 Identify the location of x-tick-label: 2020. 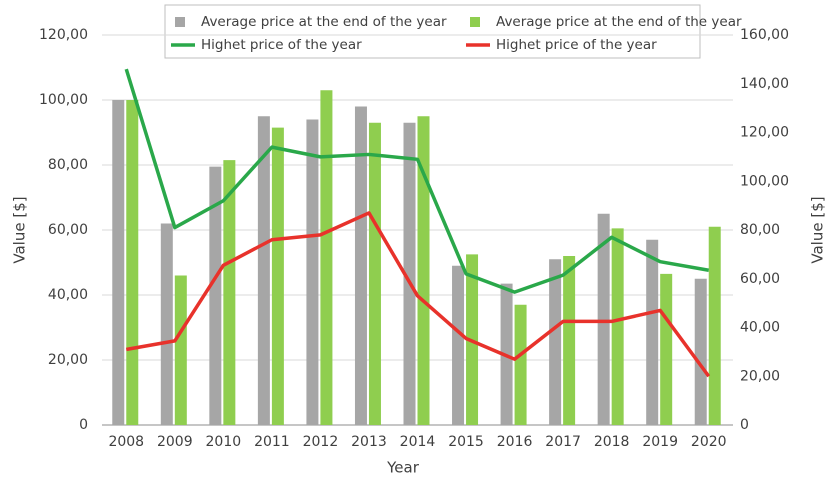
(709, 442).